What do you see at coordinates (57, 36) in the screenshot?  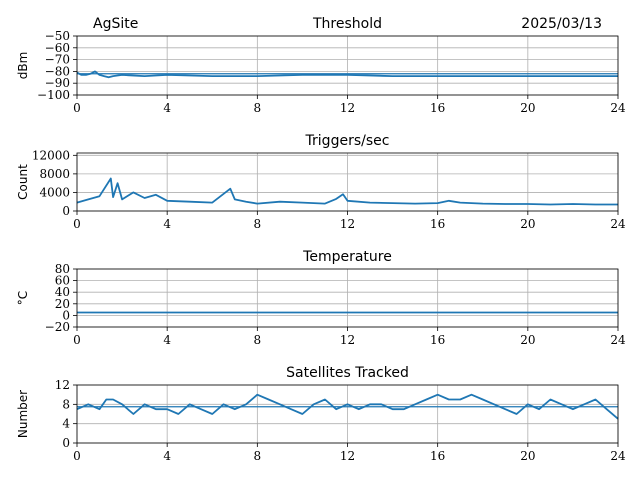 I see `y-tick-label: −50` at bounding box center [57, 36].